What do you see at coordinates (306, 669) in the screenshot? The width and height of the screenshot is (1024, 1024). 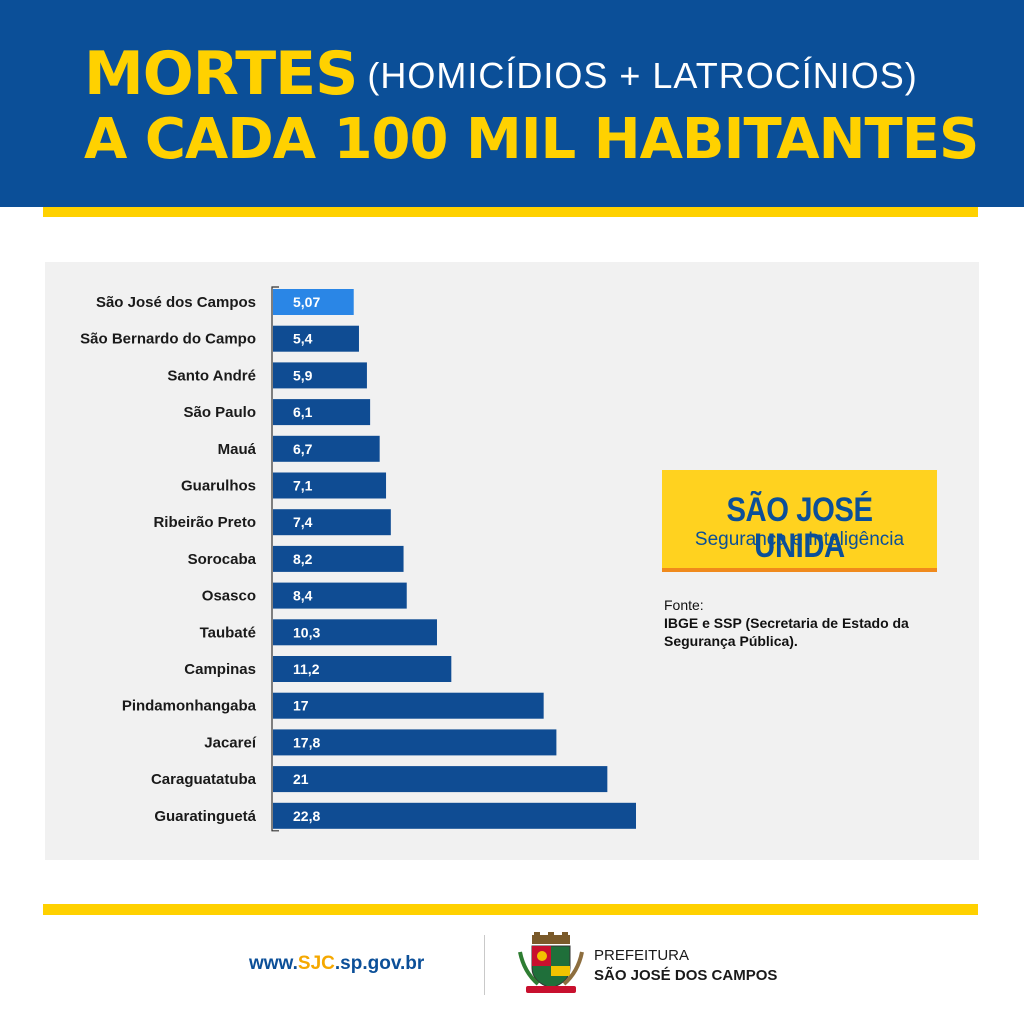 I see `value-label: 11,2` at bounding box center [306, 669].